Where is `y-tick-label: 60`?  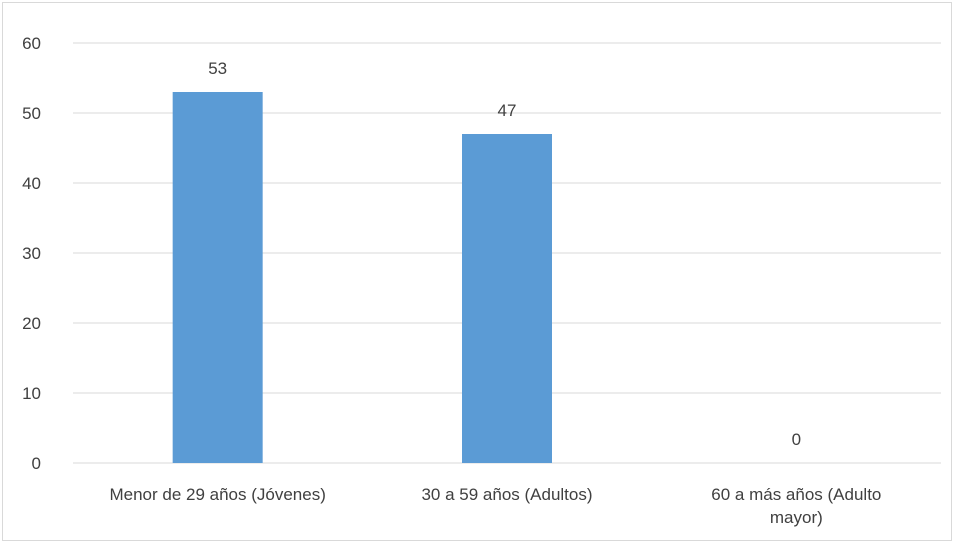
y-tick-label: 60 is located at coordinates (31, 43).